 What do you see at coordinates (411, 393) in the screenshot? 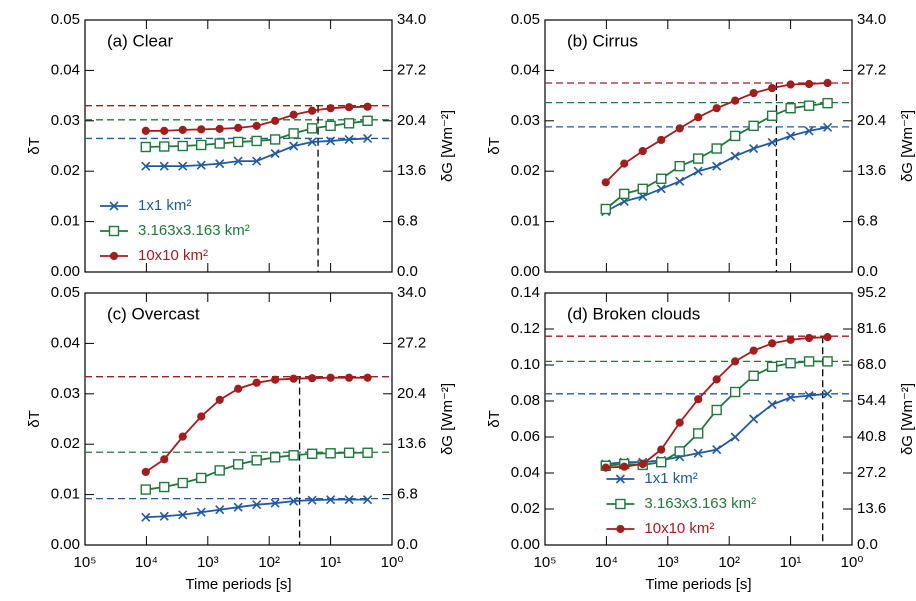
I see `y2-tick-label: 20.4` at bounding box center [411, 393].